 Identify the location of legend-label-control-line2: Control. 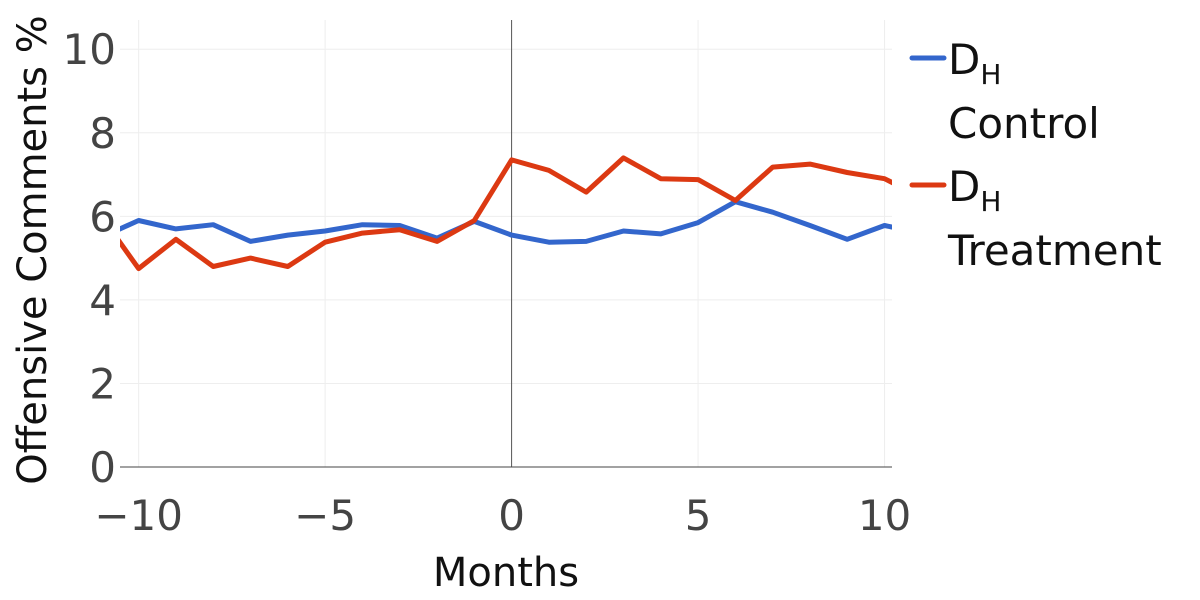
(1024, 123).